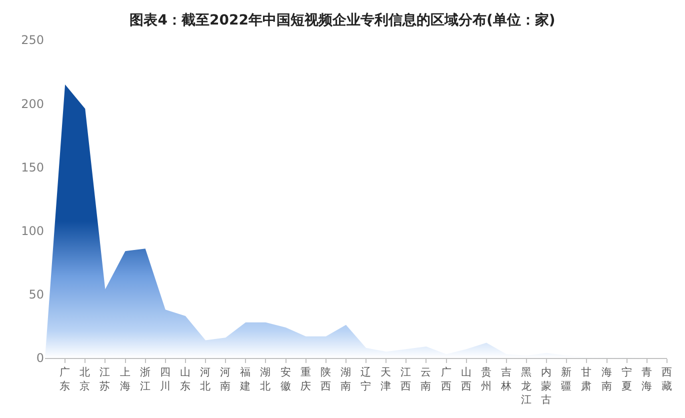 The width and height of the screenshot is (685, 418). I want to click on x-tick-label: 云南, so click(426, 379).